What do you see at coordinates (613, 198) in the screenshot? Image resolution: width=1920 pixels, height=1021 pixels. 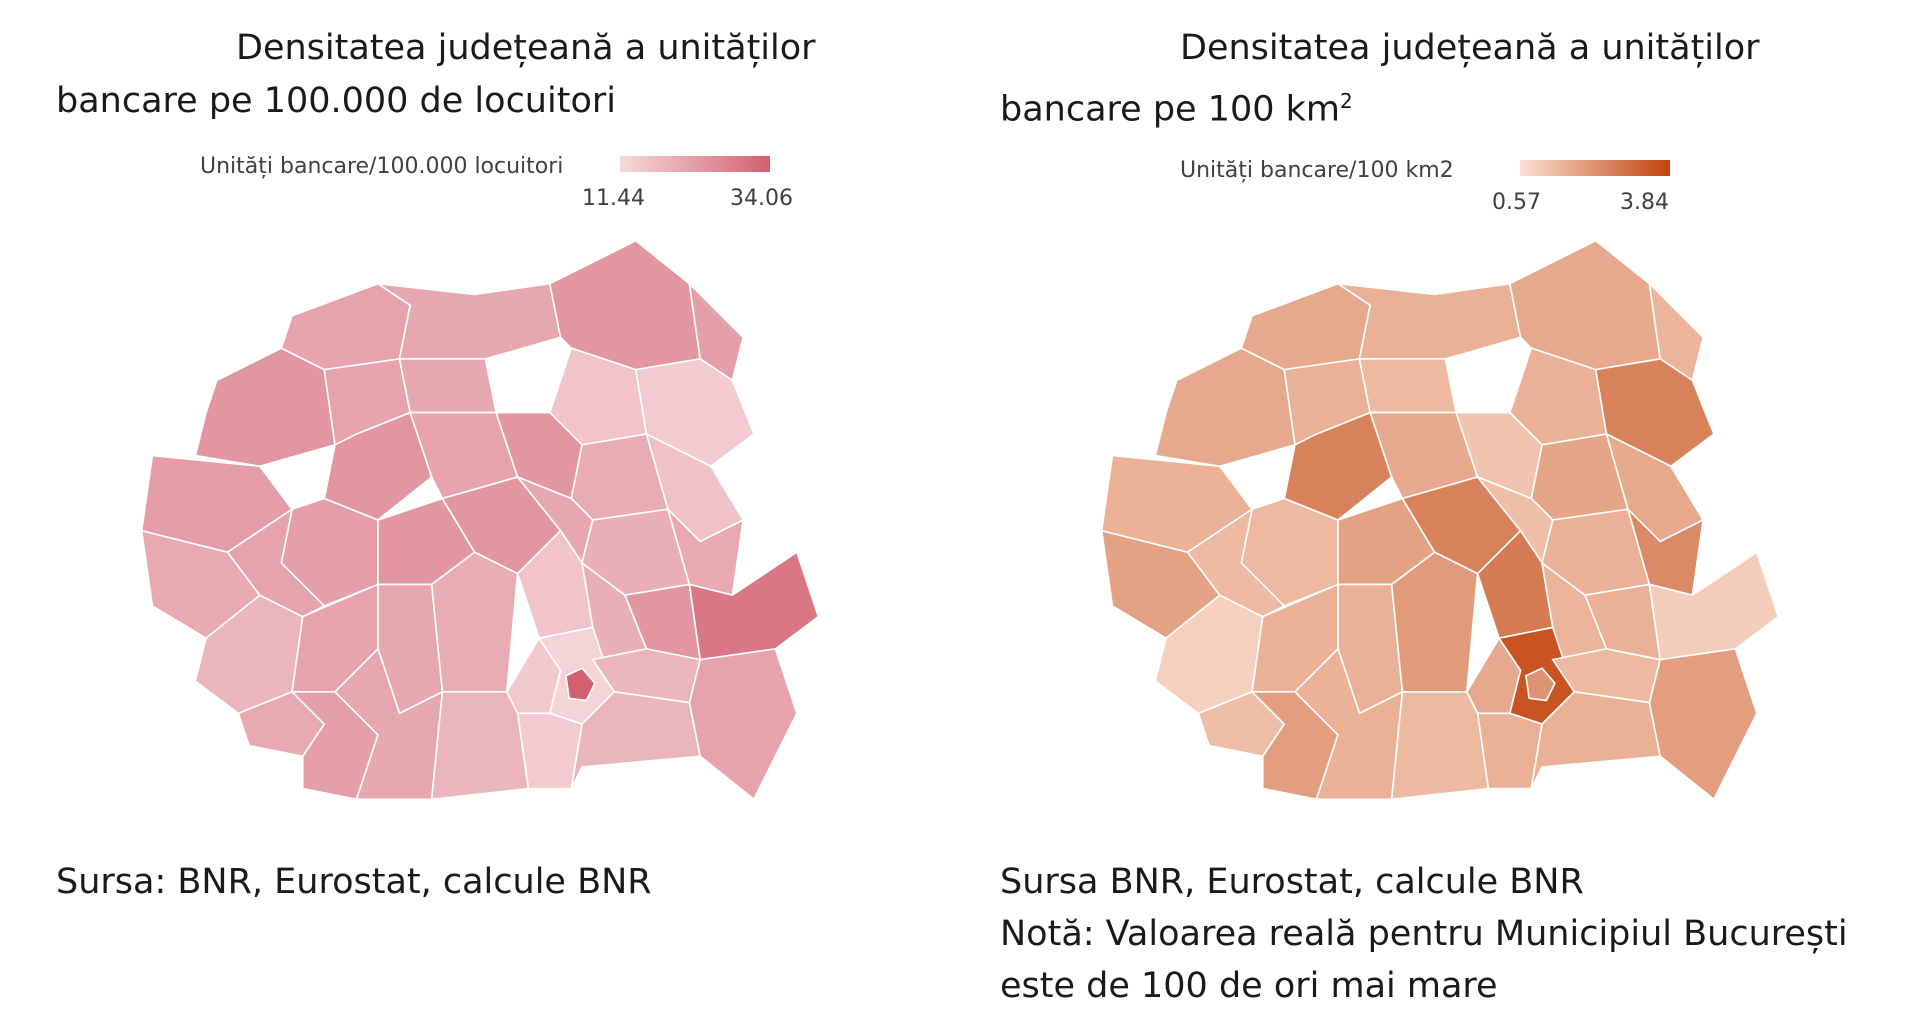 I see `legend-min: 11.44` at bounding box center [613, 198].